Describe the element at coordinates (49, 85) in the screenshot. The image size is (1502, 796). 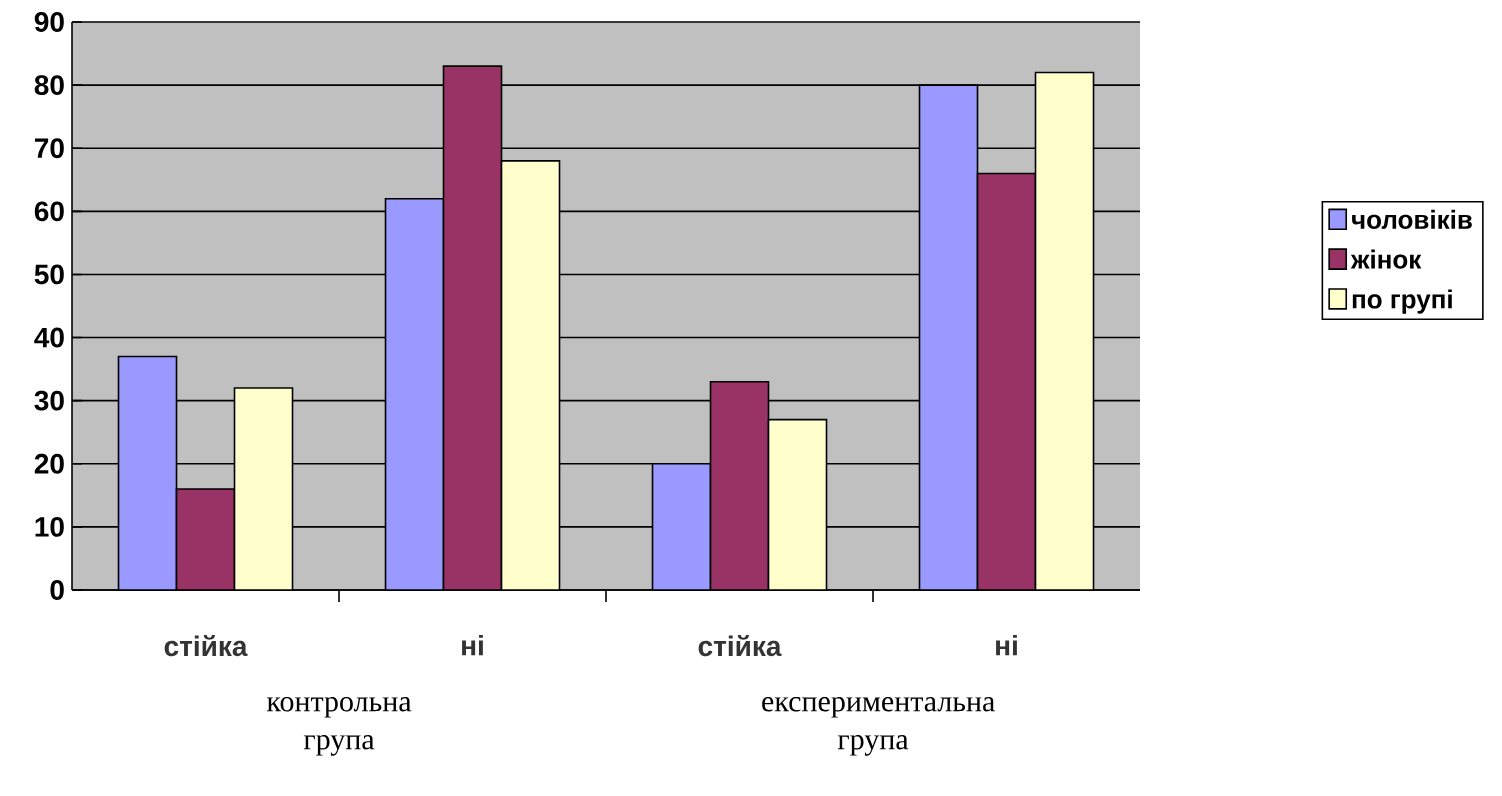
I see `y-tick-label: 80` at that location.